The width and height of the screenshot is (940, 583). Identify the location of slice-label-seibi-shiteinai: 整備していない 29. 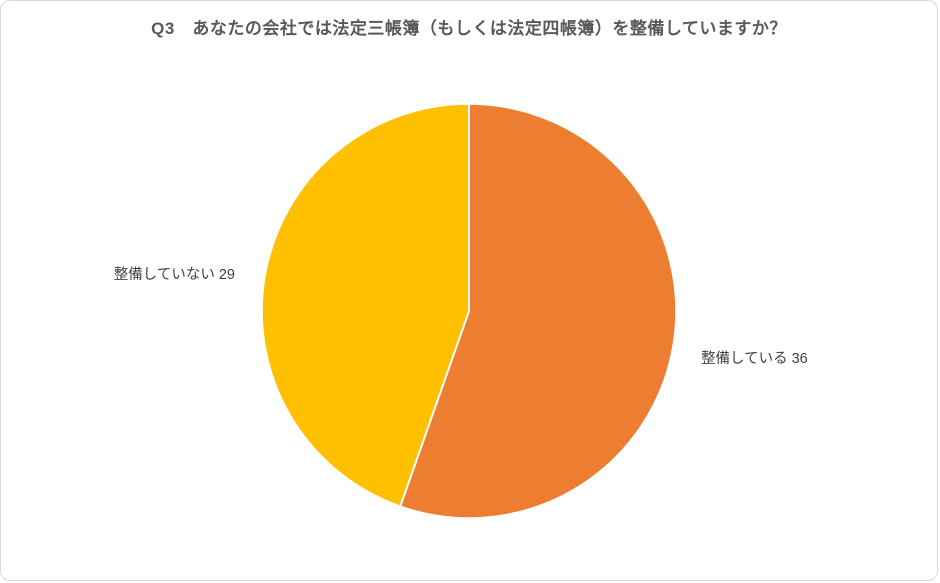
(174, 275).